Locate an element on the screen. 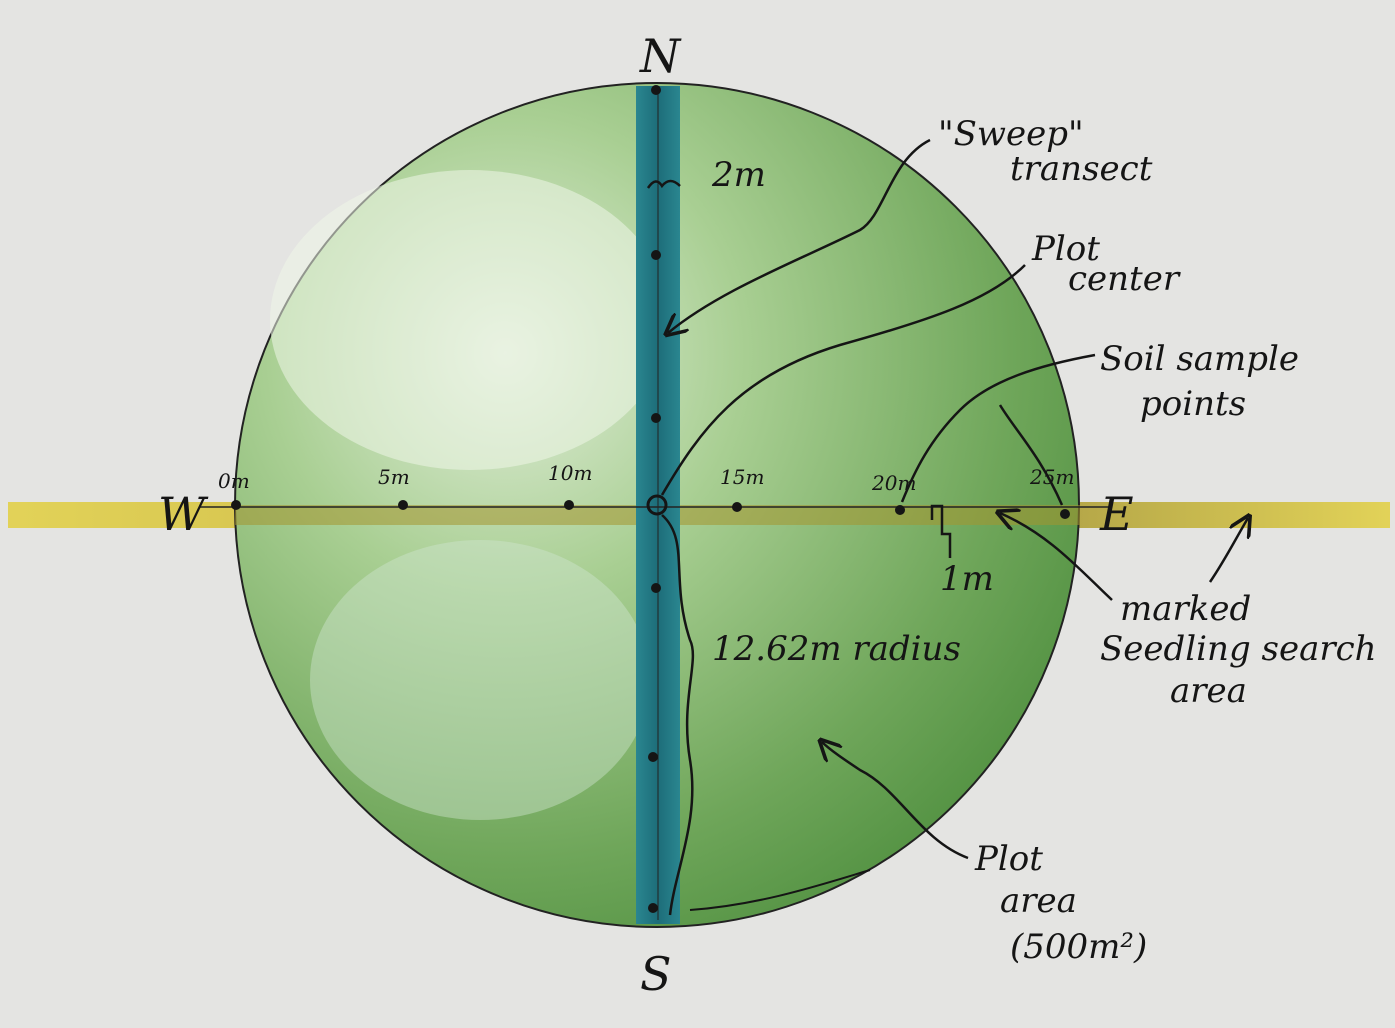 This screenshot has width=1395, height=1028. sweep-width-brace is located at coordinates (663, 184).